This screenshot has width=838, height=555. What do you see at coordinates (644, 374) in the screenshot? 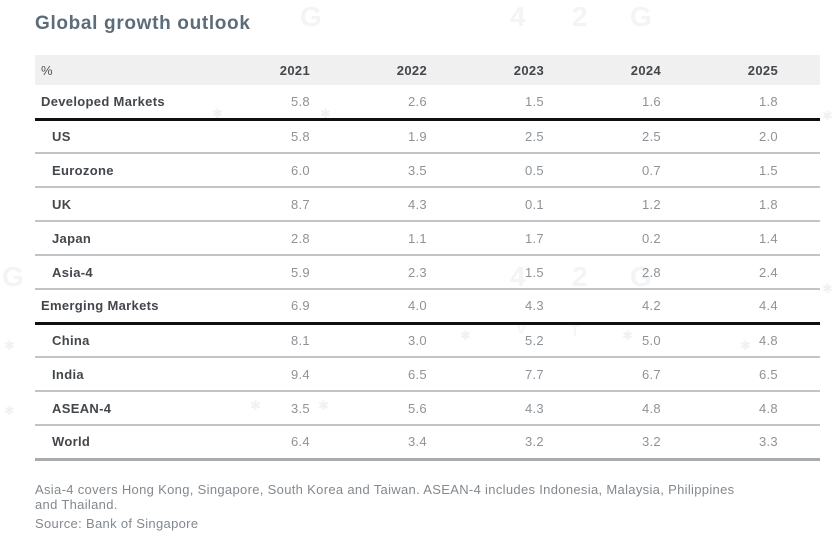
I see `value-cell: 6.7` at bounding box center [644, 374].